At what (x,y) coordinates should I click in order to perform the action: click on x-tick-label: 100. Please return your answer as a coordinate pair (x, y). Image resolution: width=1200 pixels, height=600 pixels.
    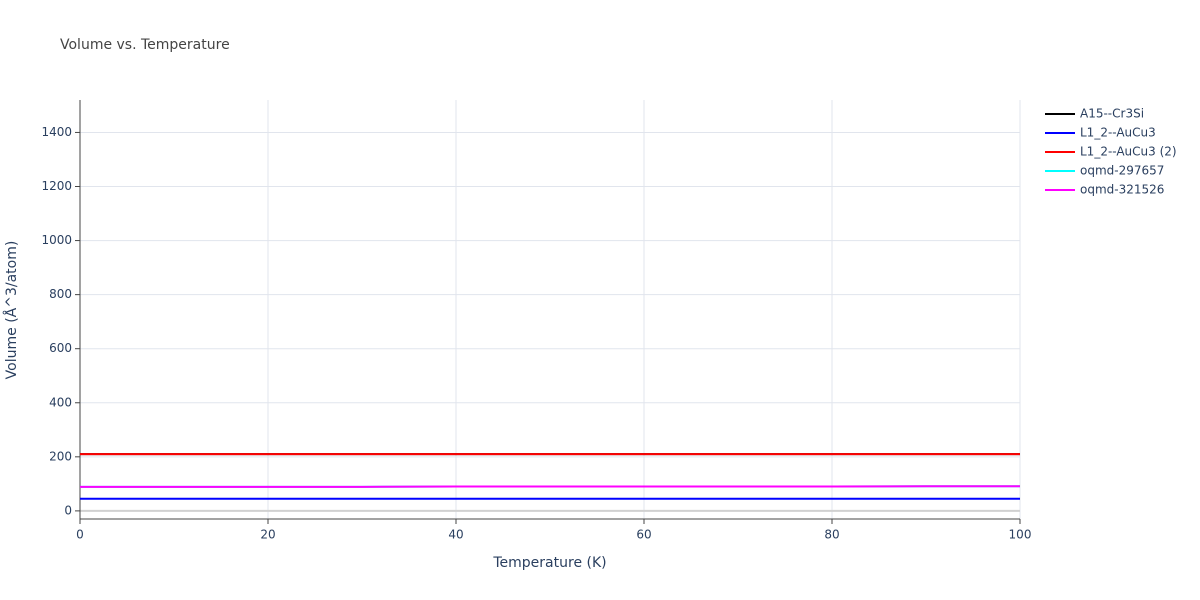
    Looking at the image, I should click on (1020, 535).